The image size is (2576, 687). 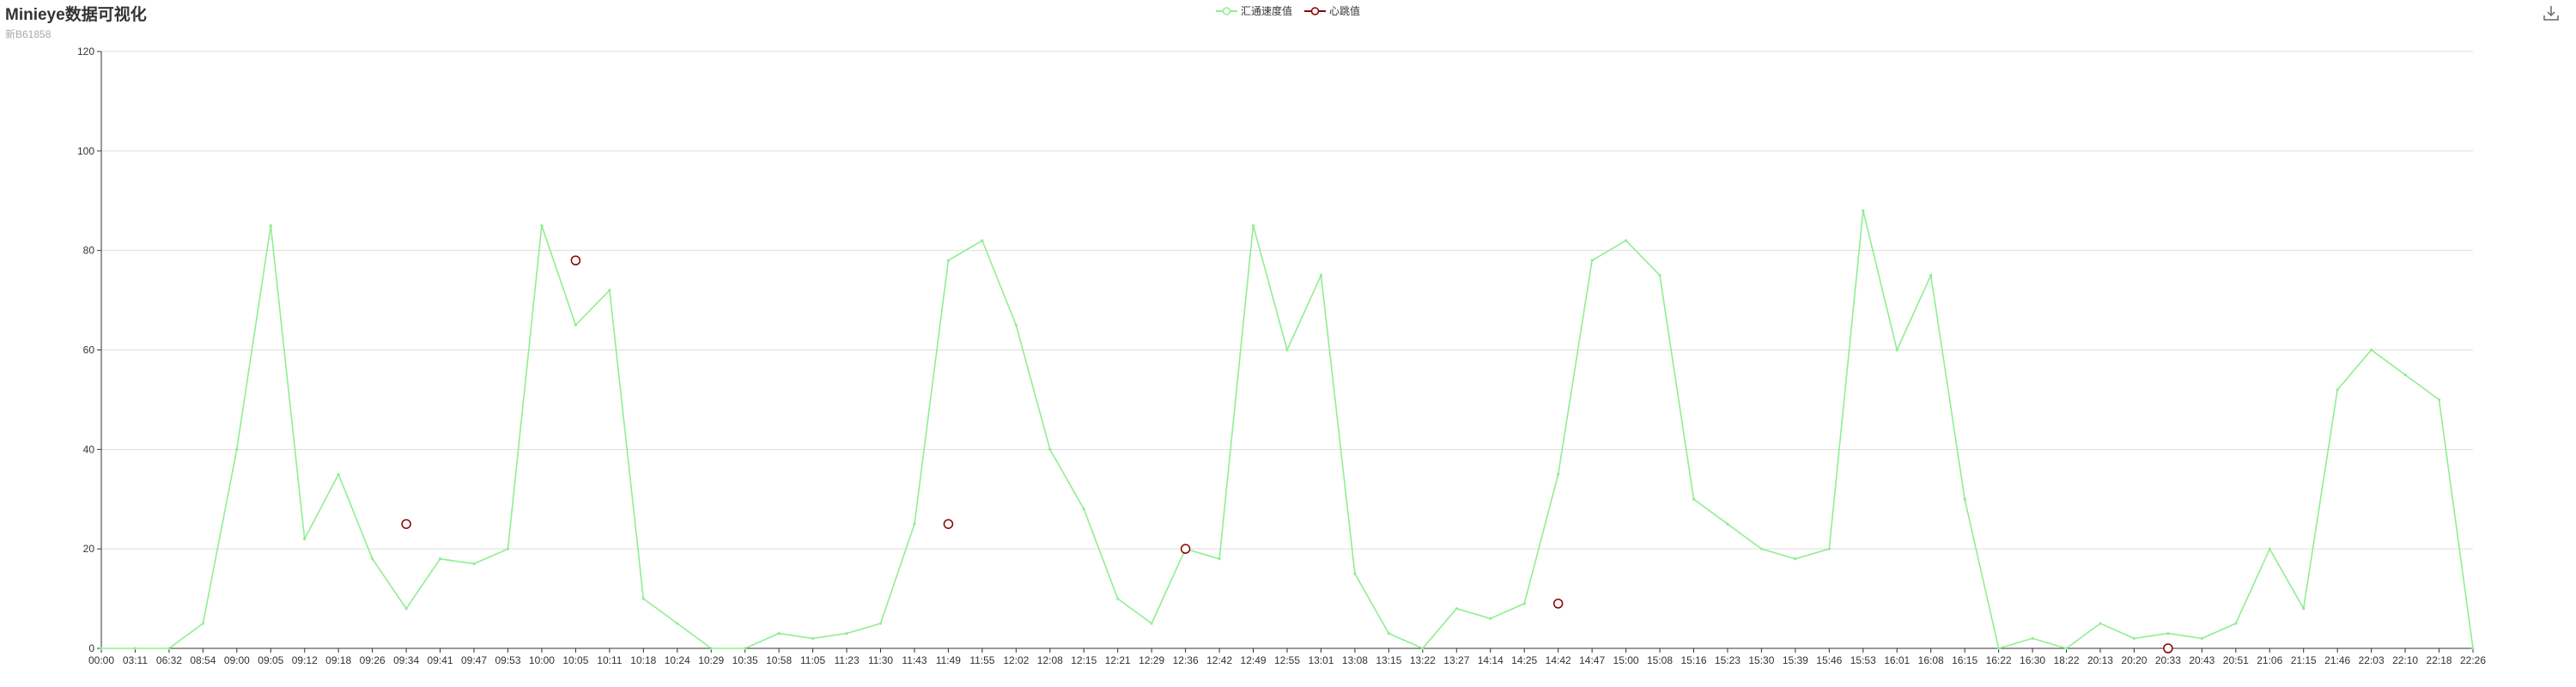 I want to click on x-tick-label: 20:33, so click(x=2168, y=660).